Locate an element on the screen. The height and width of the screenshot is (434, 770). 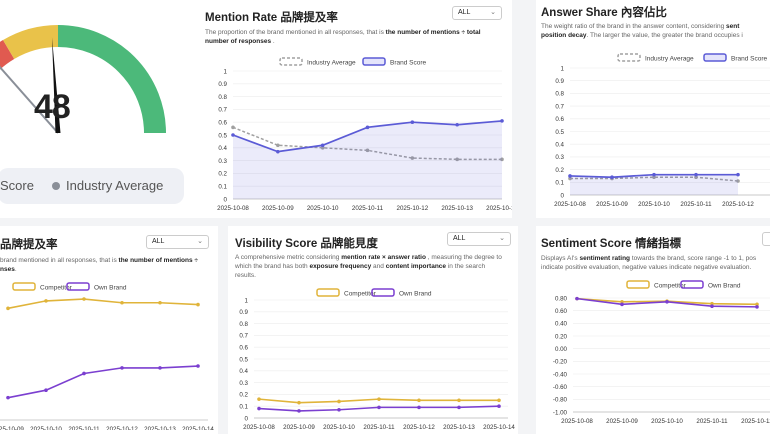
y-tick-label: 0.7 is located at coordinates (243, 336).